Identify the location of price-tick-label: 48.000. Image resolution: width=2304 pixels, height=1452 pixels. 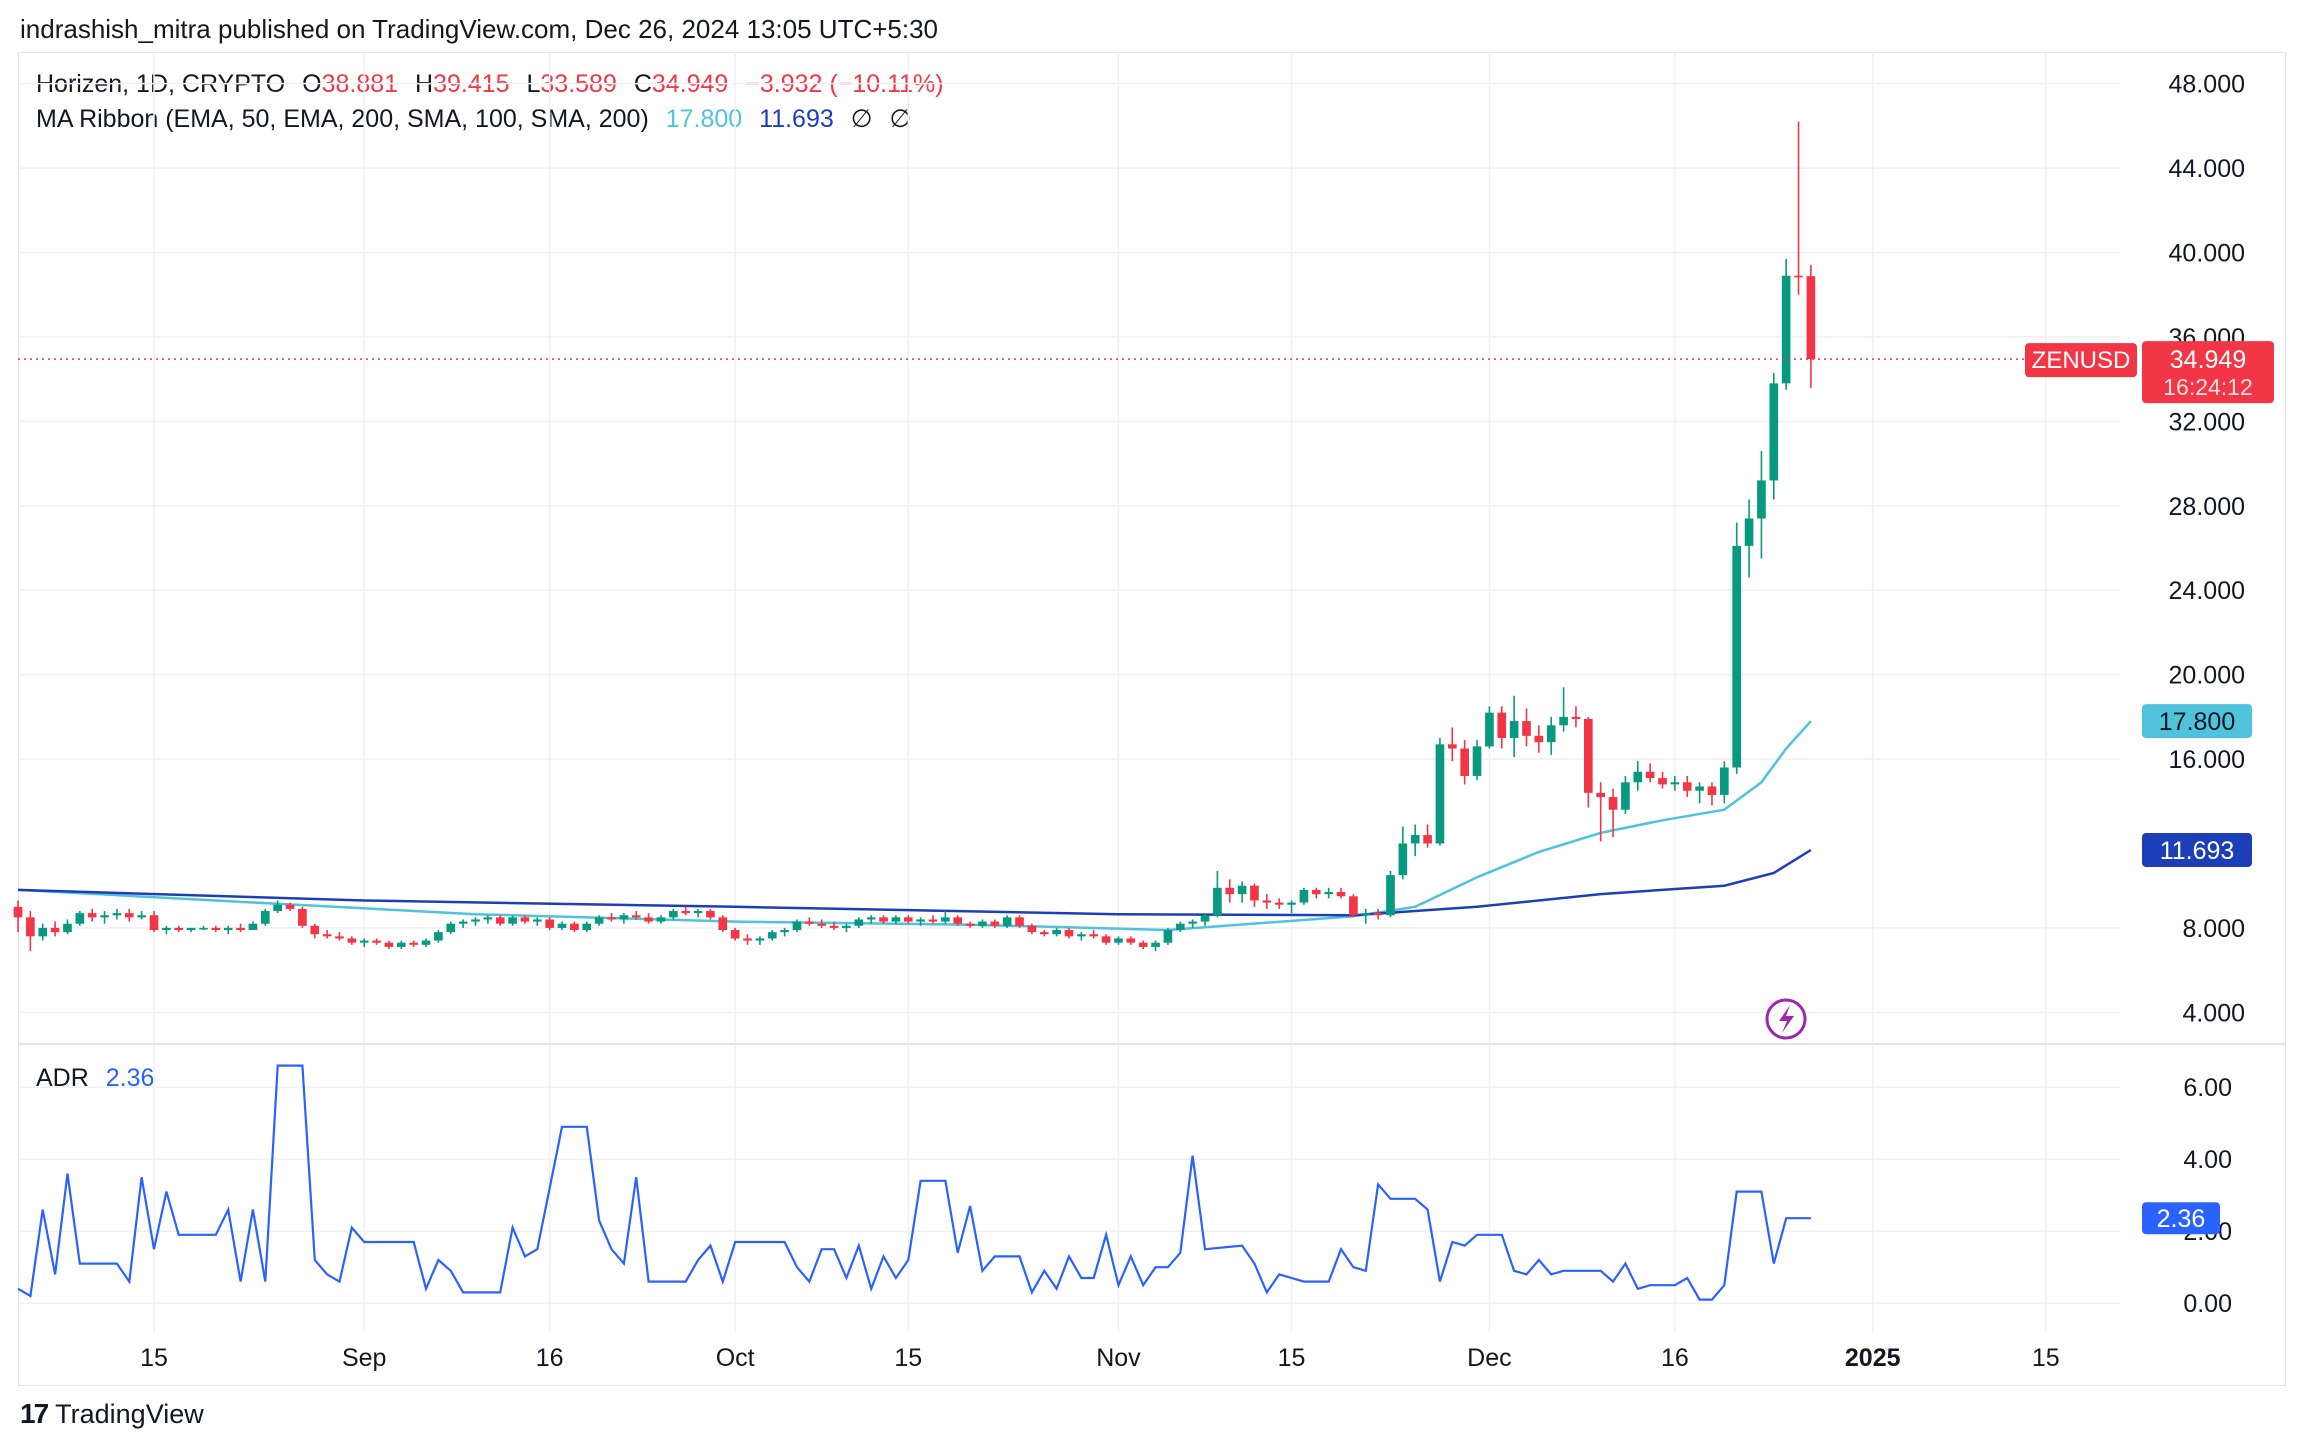
(2207, 85).